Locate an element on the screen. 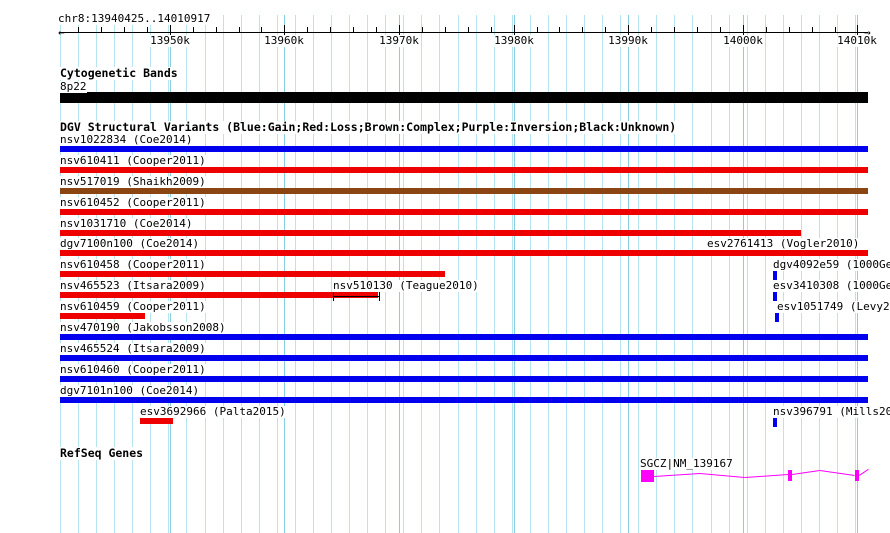 This screenshot has height=533, width=890. dgv-variant-label: nsv1022834 (Coe2014) is located at coordinates (126, 139).